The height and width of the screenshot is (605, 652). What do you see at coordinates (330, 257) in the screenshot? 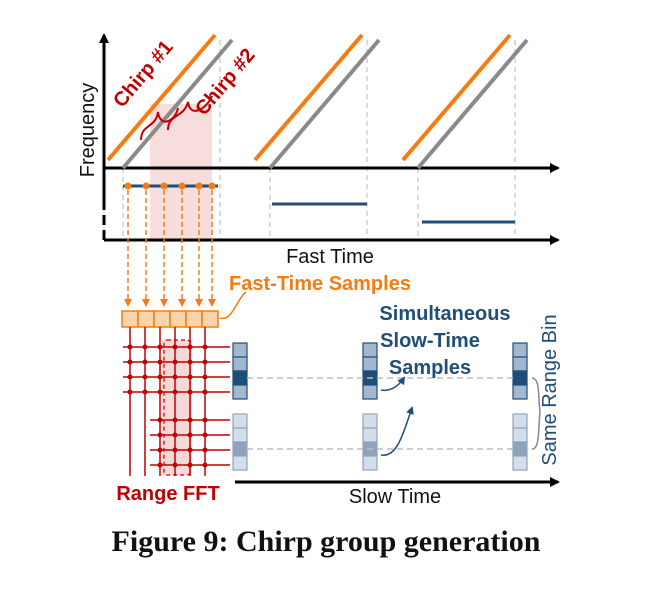
I see `fast-time-axis-label: Fast Time` at bounding box center [330, 257].